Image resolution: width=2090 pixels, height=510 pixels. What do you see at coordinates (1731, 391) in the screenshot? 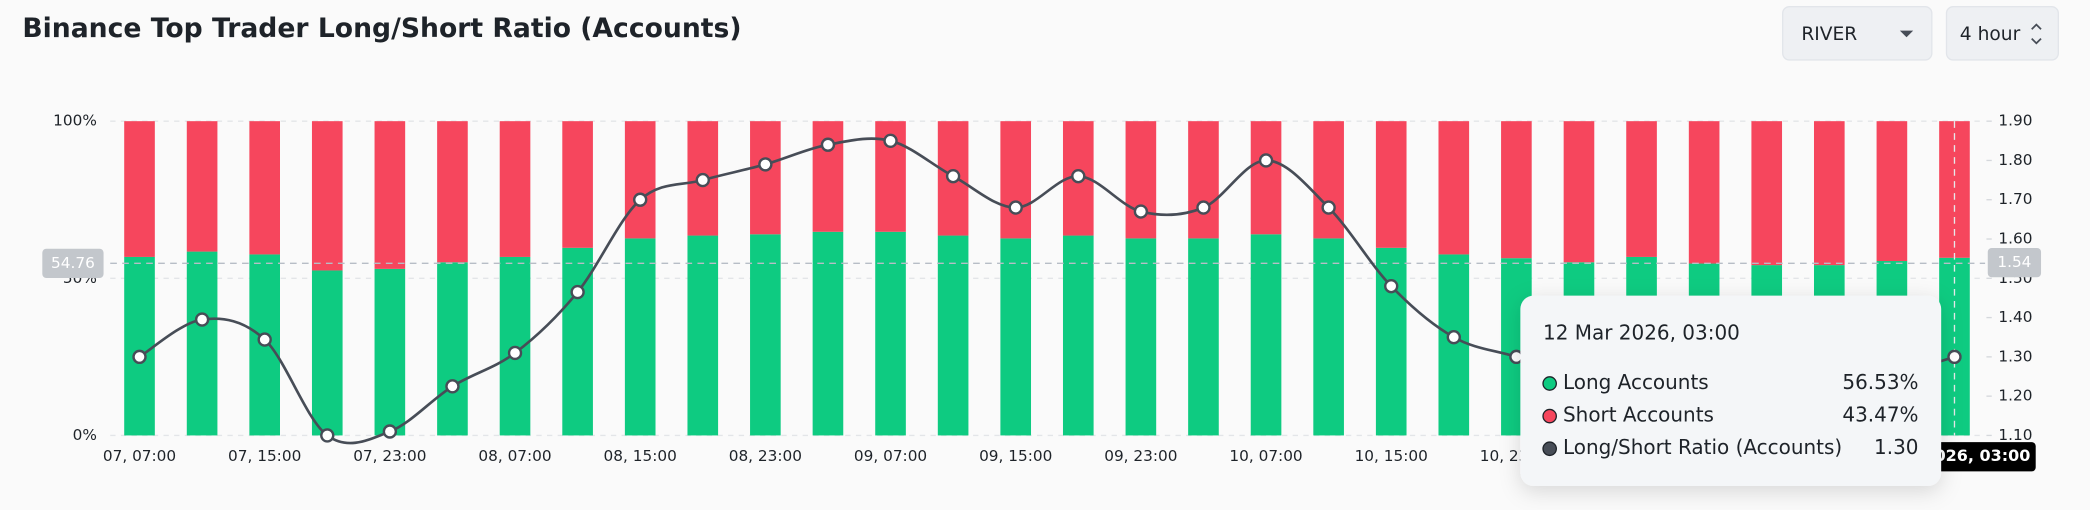
I see `tooltip-box` at bounding box center [1731, 391].